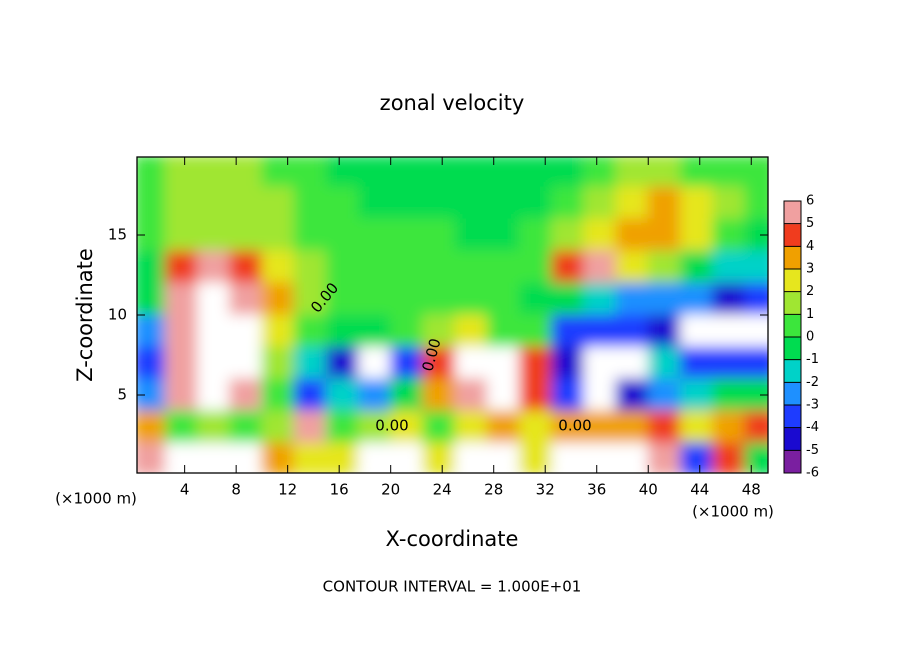 This screenshot has height=654, width=904. Describe the element at coordinates (596, 490) in the screenshot. I see `x-tick-label: 36` at that location.